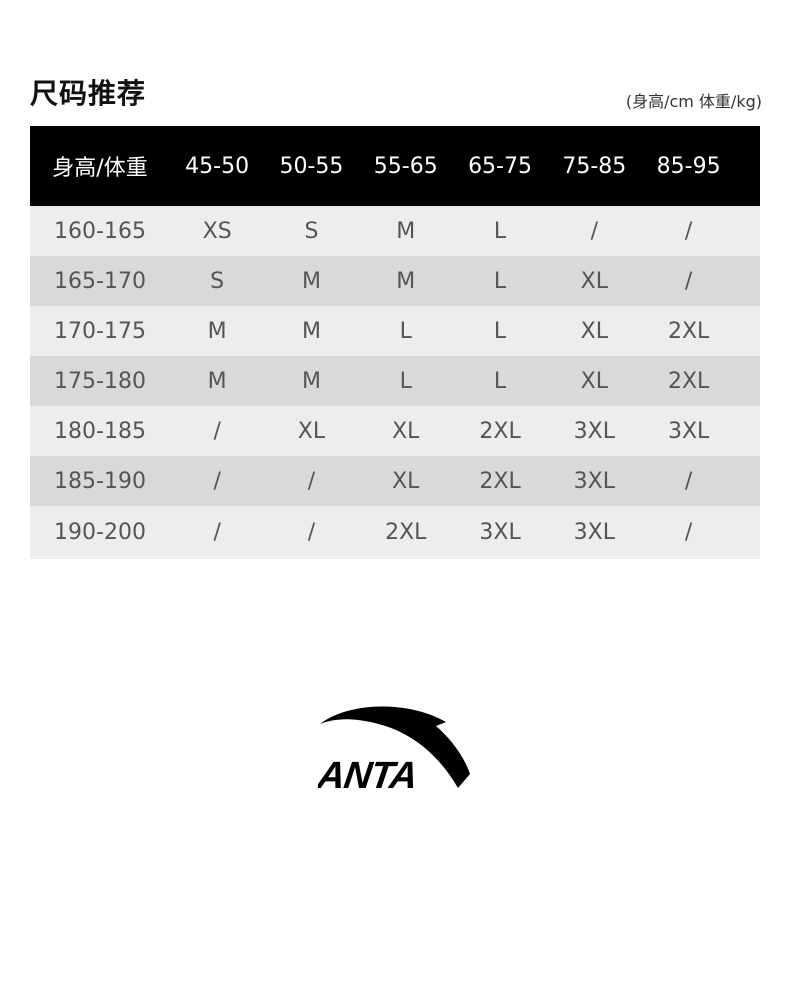 The width and height of the screenshot is (790, 998). What do you see at coordinates (100, 168) in the screenshot?
I see `header-corner: 身高/体重` at bounding box center [100, 168].